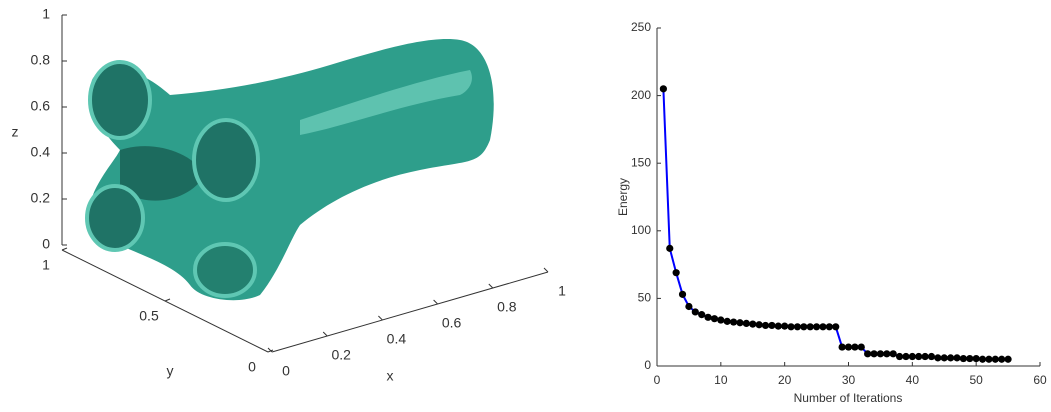  What do you see at coordinates (562, 291) in the screenshot?
I see `x-tick-label: 1` at bounding box center [562, 291].